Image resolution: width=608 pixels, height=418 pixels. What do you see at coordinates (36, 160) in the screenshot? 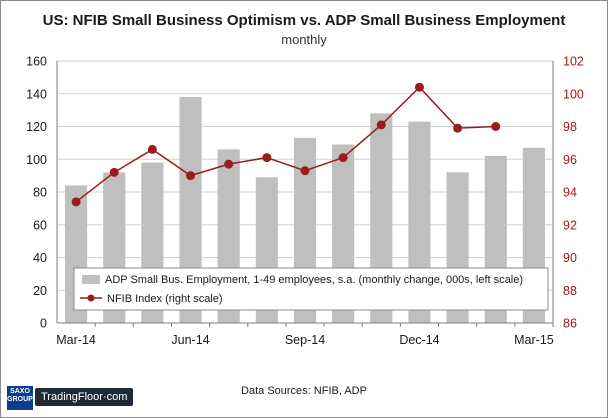
I see `left-tick-label: 100` at bounding box center [36, 160].